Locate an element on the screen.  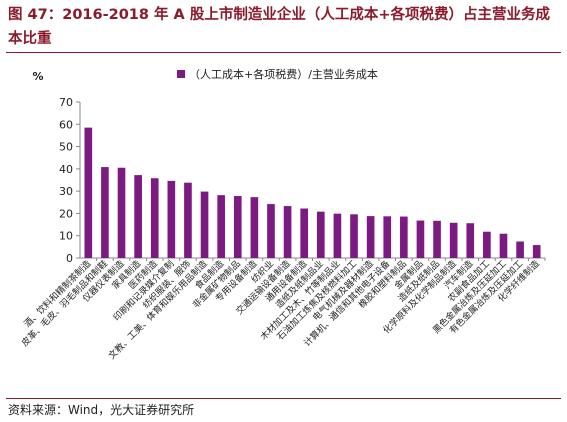
y-tick-label: 0 is located at coordinates (69, 258).